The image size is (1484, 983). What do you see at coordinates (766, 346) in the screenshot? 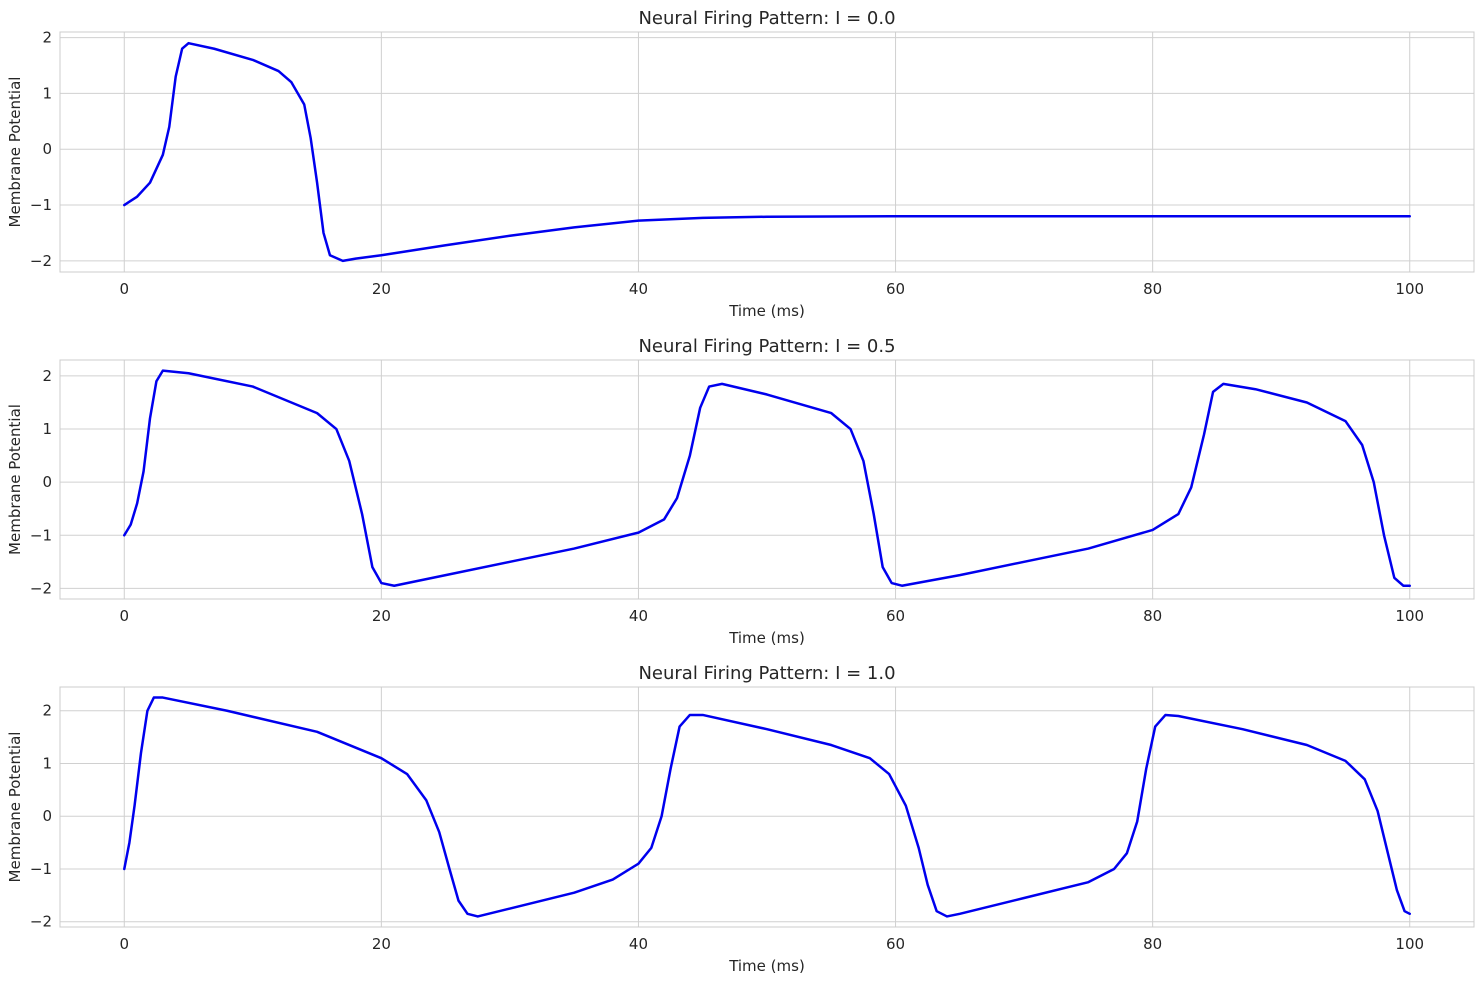
I see `chart-title: Neural Firing Pattern: I = 0.5` at bounding box center [766, 346].